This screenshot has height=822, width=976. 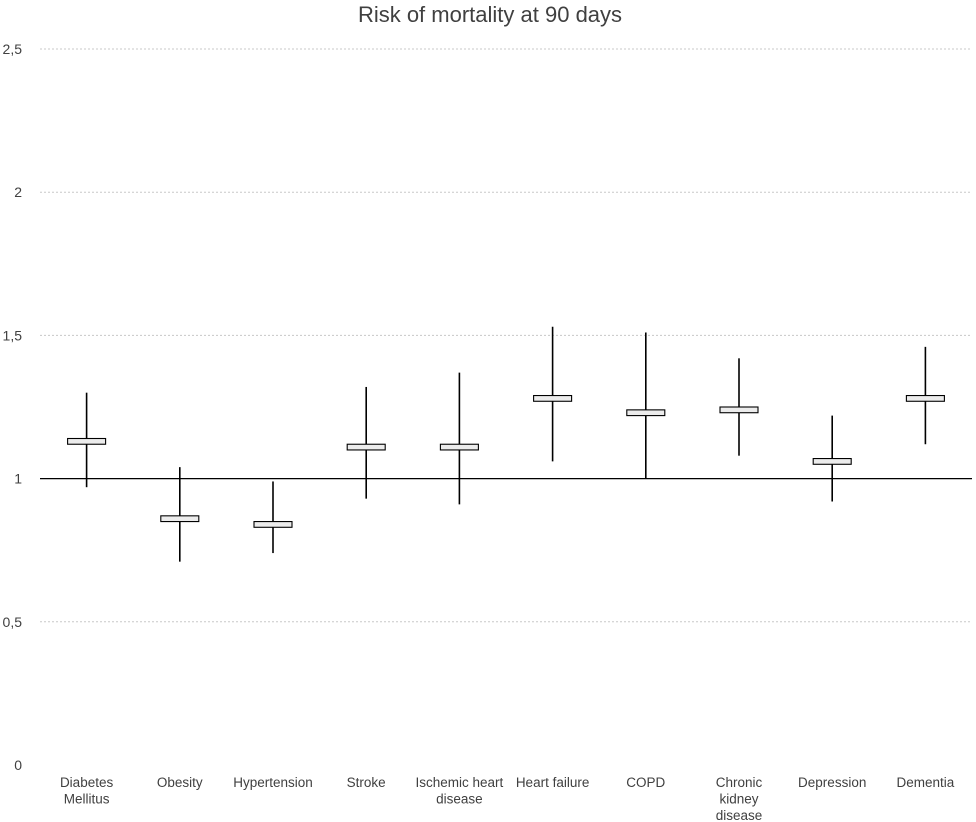 I want to click on y-tick-label: 1, so click(x=18, y=479).